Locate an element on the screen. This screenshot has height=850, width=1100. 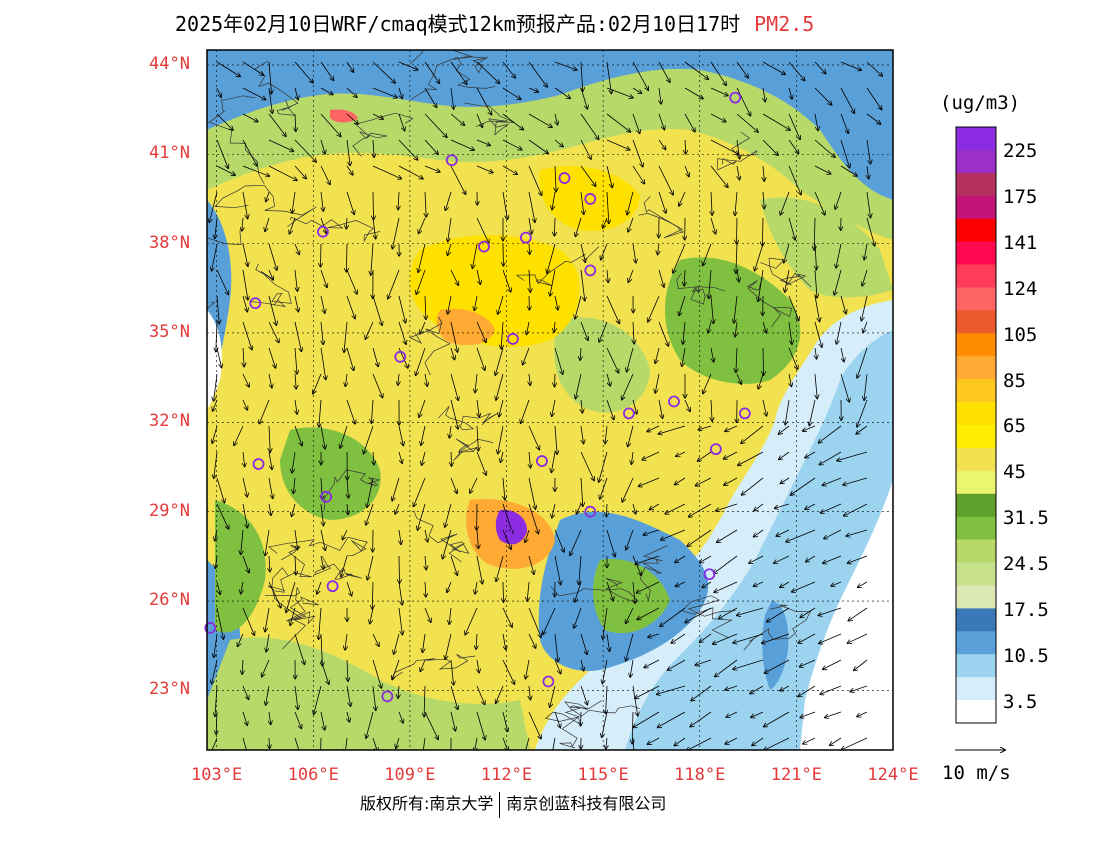
copyright-line: 版权所有:南京大学 南京创蓝科技有限公司 is located at coordinates (513, 804).